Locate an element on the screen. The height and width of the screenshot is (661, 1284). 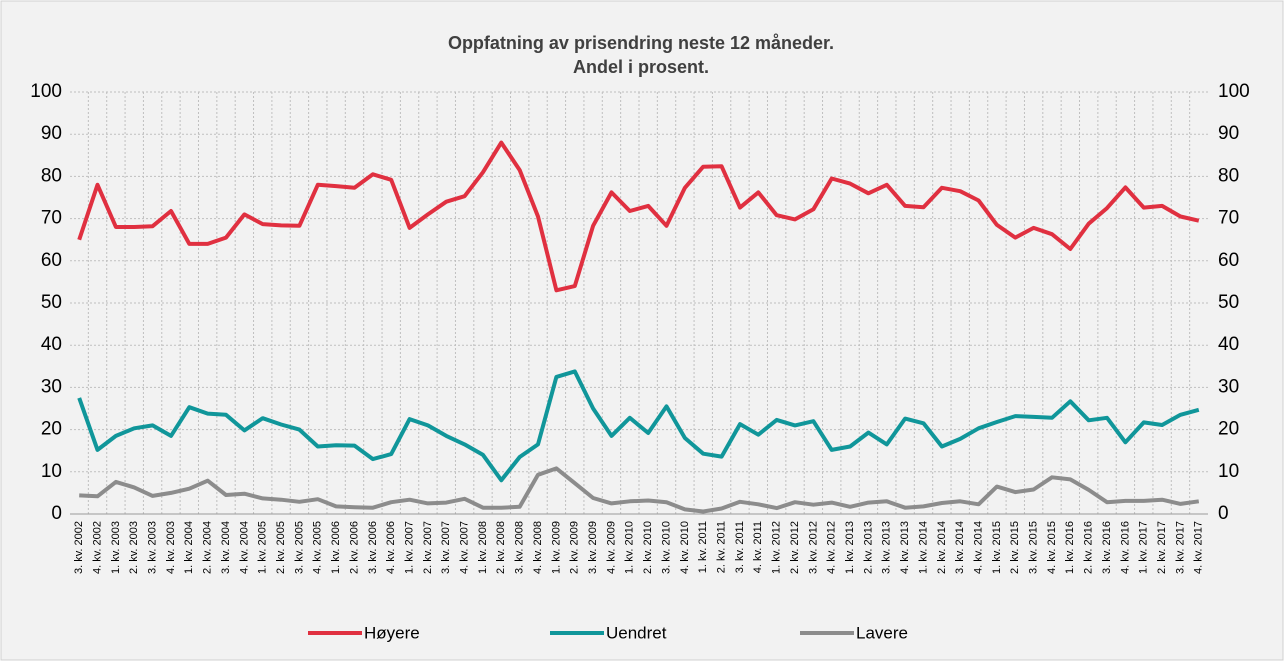
x-tick-label: 4. kv. 2005 is located at coordinates (318, 547).